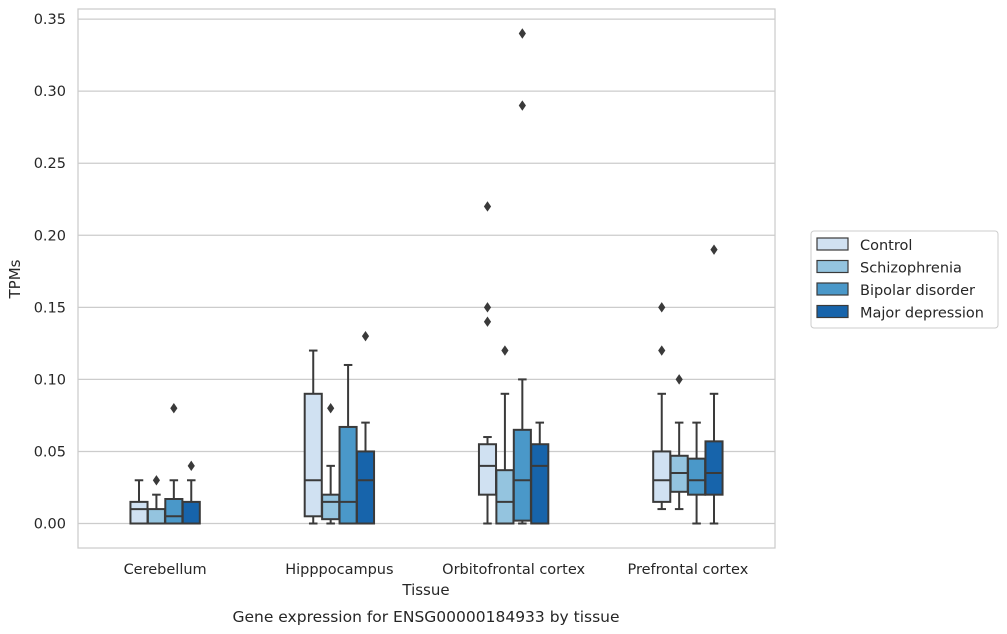  What do you see at coordinates (50, 452) in the screenshot?
I see `y-tick-label: 0.05` at bounding box center [50, 452].